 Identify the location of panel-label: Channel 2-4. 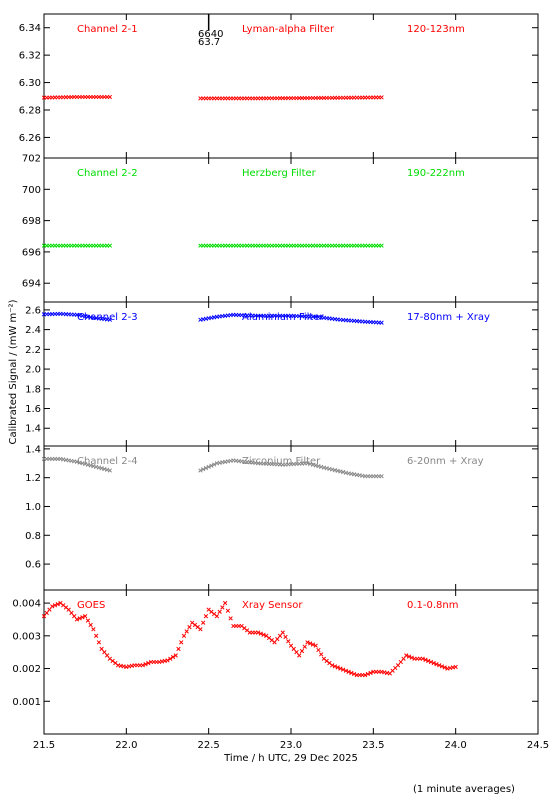
(107, 461).